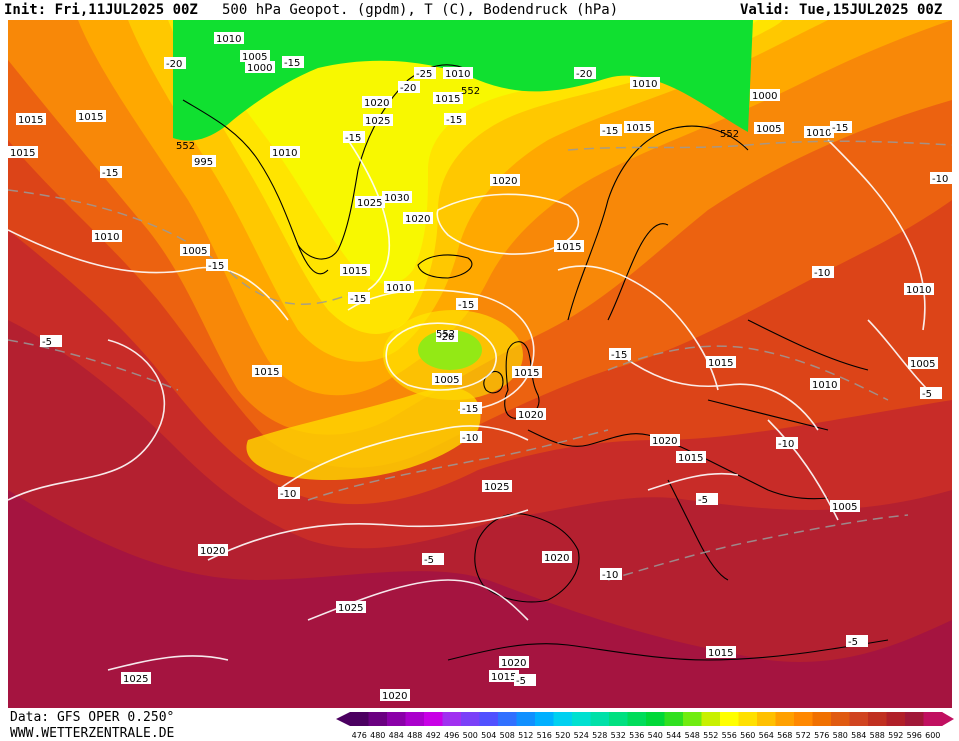 The image size is (959, 741). Describe the element at coordinates (359, 735) in the screenshot. I see `legend-label: 476` at that location.